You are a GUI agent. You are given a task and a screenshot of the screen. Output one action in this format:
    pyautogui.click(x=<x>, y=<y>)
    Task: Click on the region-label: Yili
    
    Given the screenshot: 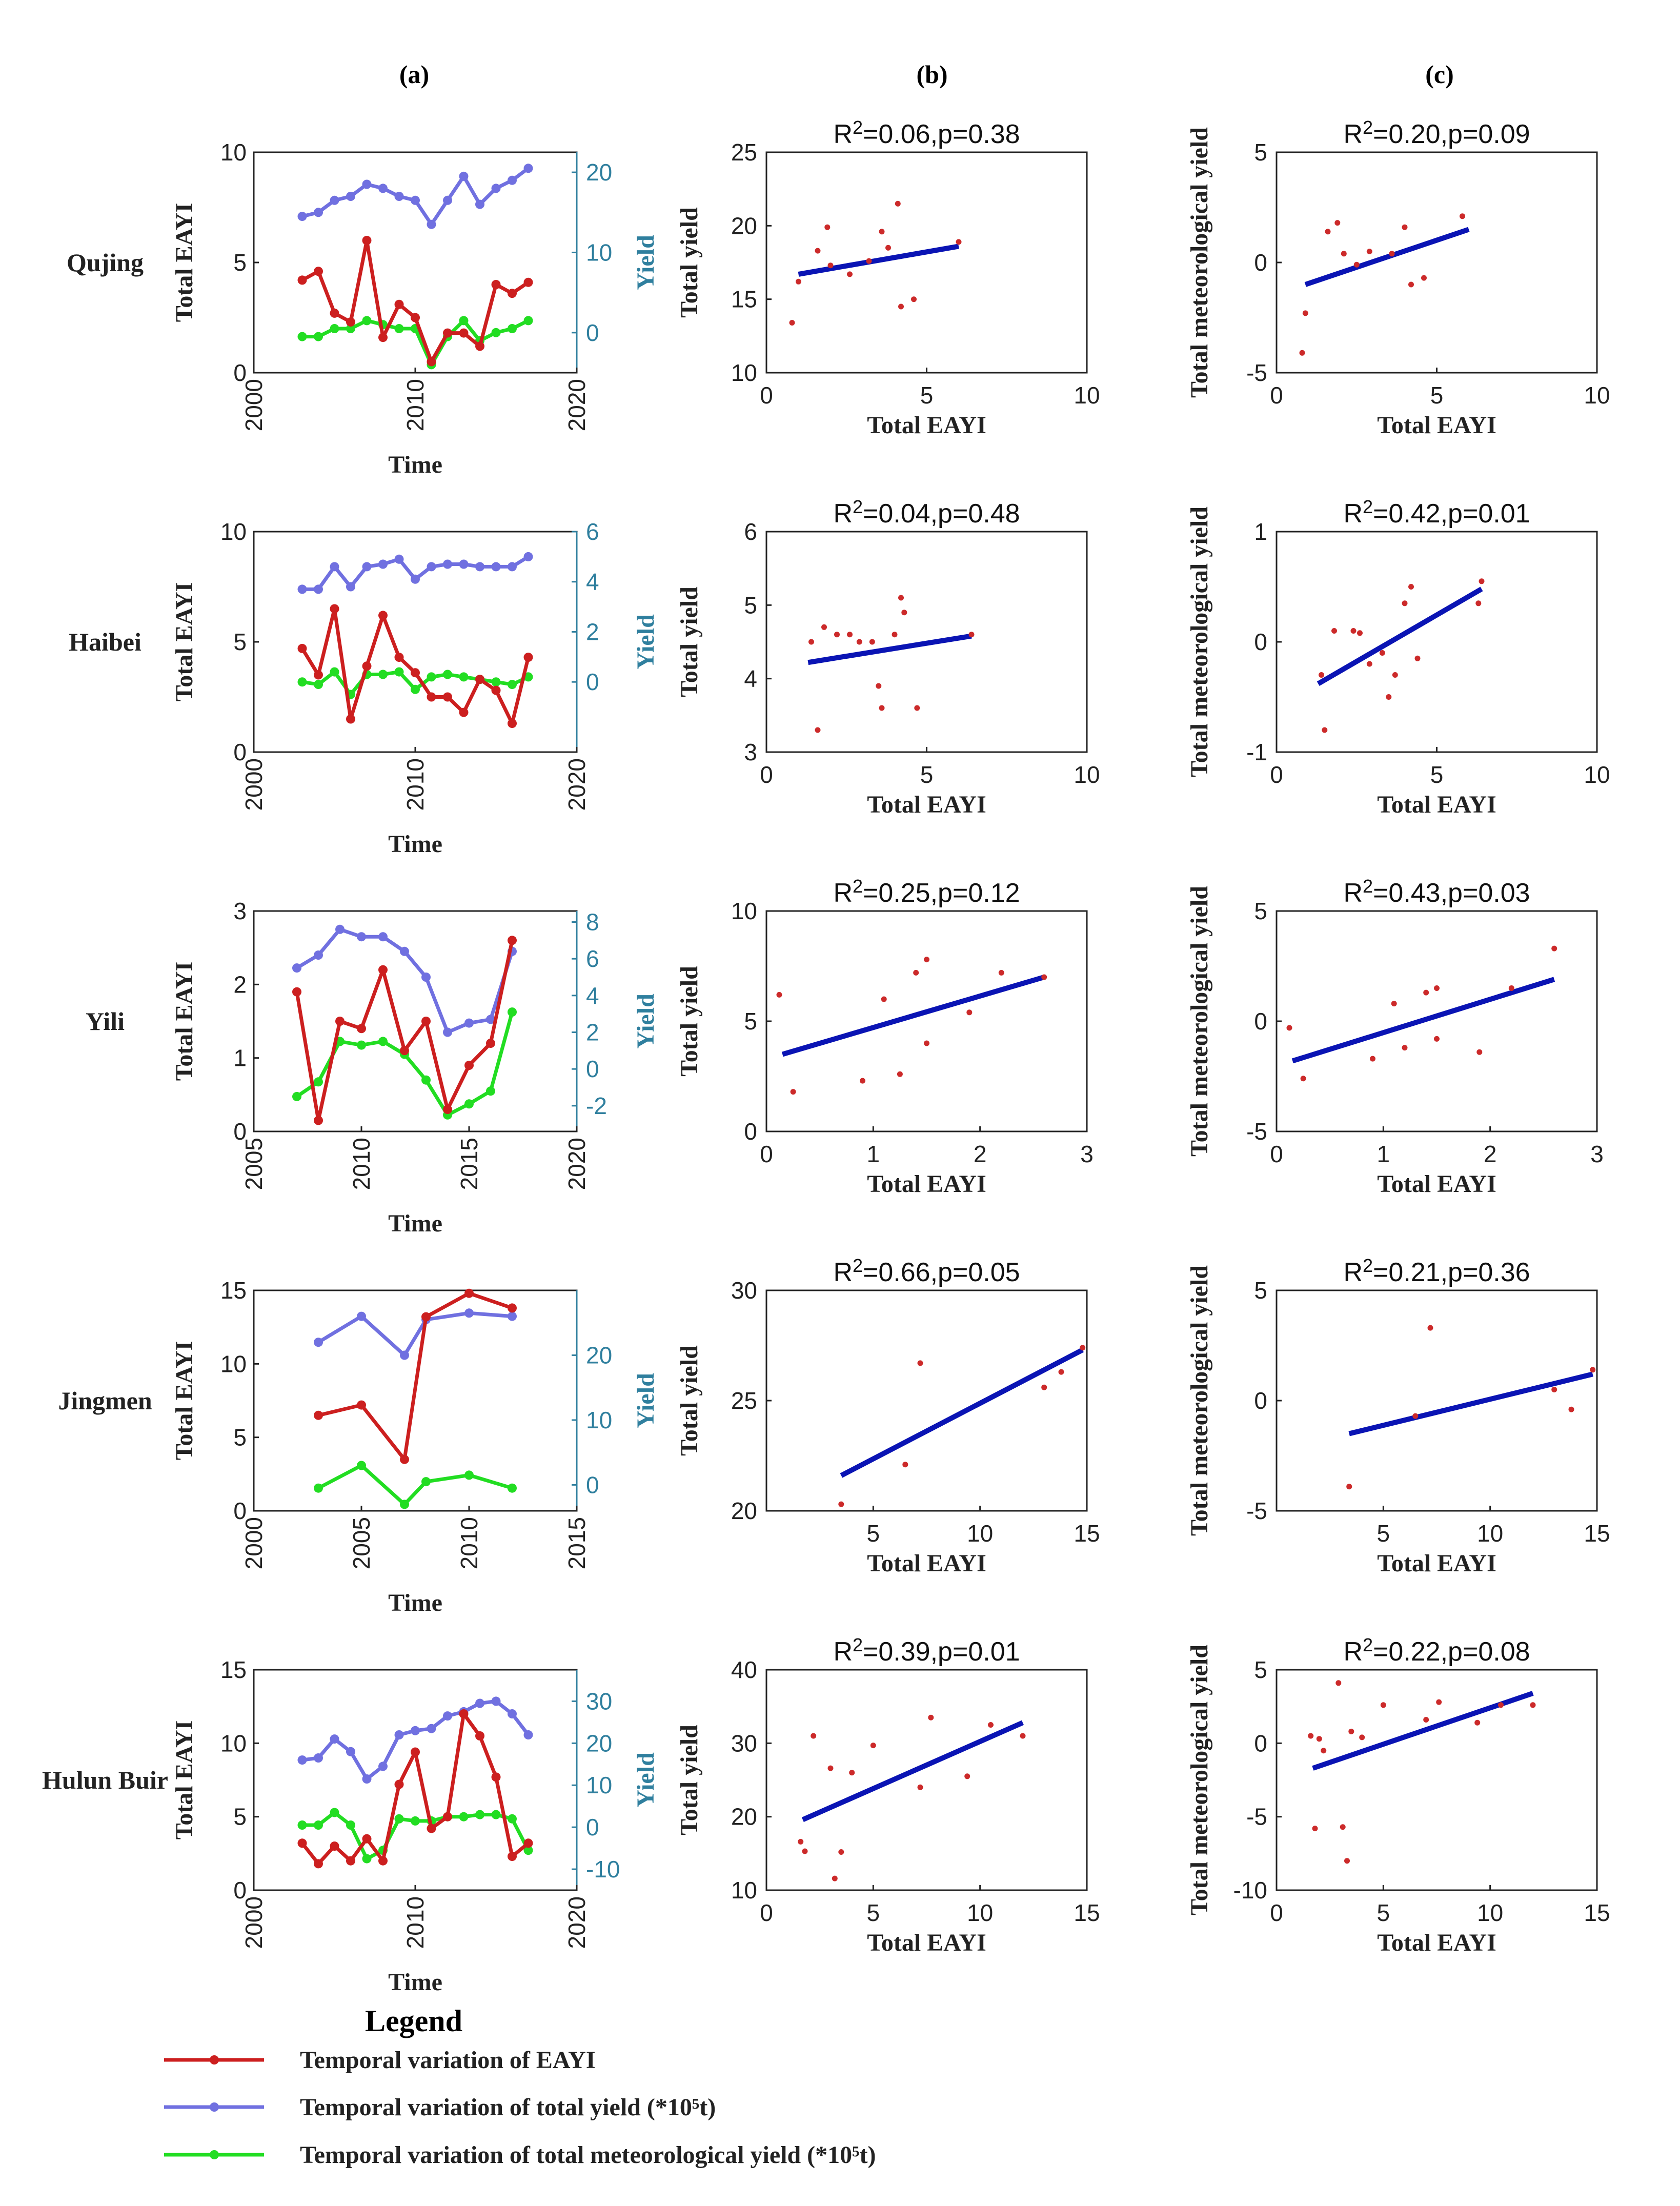 What is the action you would take?
    pyautogui.click(x=105, y=1021)
    